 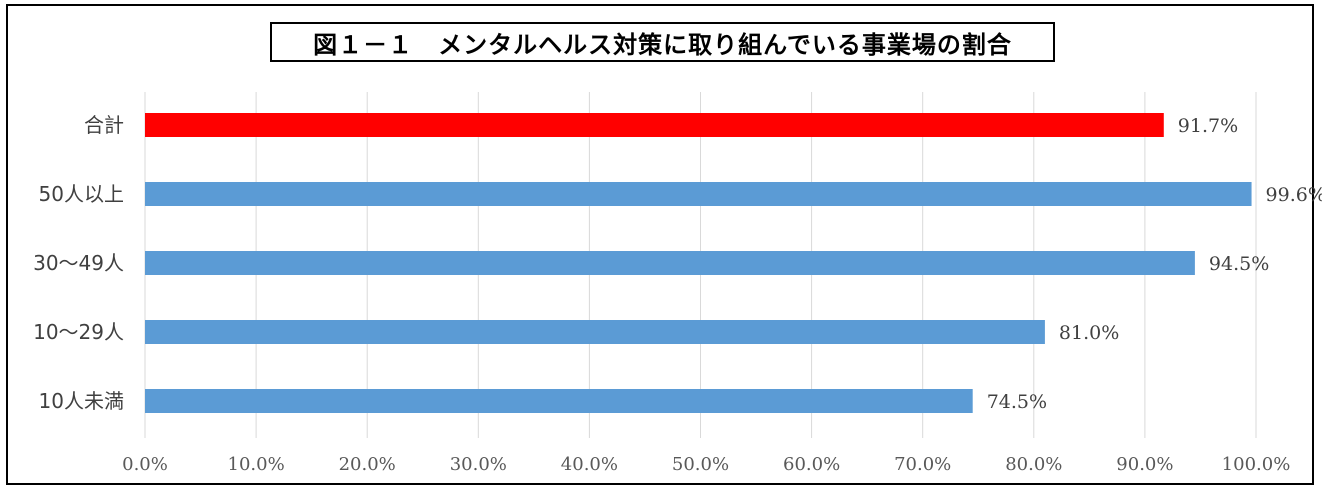 I want to click on category-label: 30～49人, so click(x=78, y=263).